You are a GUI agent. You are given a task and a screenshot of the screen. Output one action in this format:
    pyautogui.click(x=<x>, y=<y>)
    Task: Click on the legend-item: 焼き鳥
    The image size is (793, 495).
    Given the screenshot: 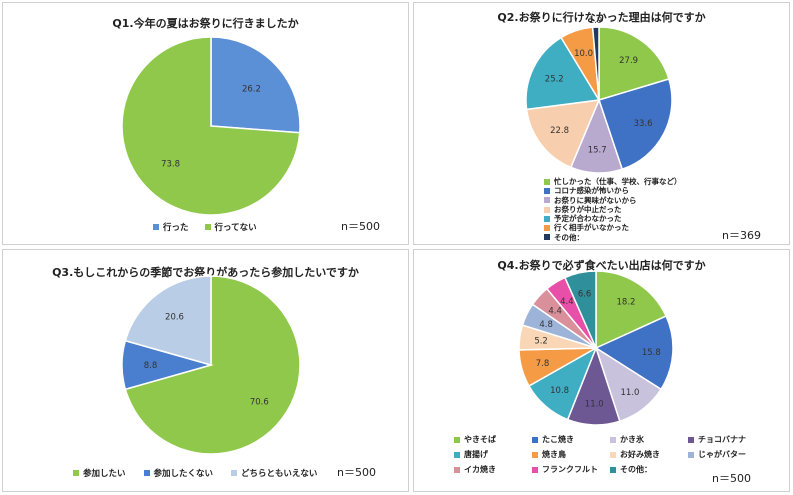 What is the action you would take?
    pyautogui.click(x=571, y=454)
    